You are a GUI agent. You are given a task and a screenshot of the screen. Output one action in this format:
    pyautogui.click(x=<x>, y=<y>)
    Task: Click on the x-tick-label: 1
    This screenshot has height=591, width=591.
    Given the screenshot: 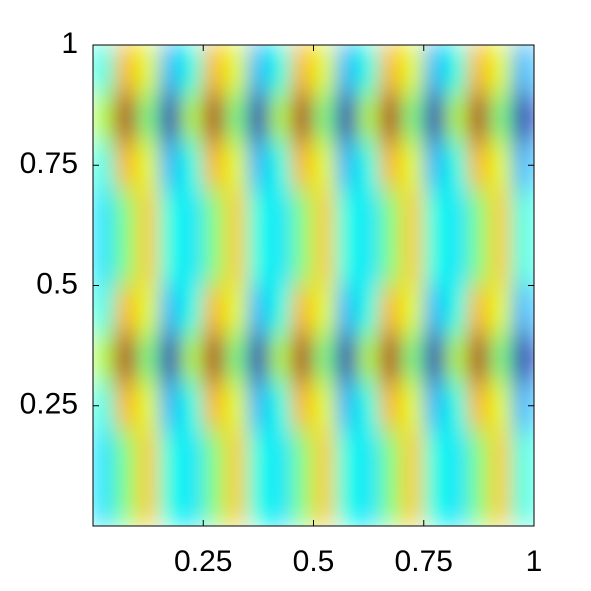 What is the action you would take?
    pyautogui.click(x=534, y=561)
    